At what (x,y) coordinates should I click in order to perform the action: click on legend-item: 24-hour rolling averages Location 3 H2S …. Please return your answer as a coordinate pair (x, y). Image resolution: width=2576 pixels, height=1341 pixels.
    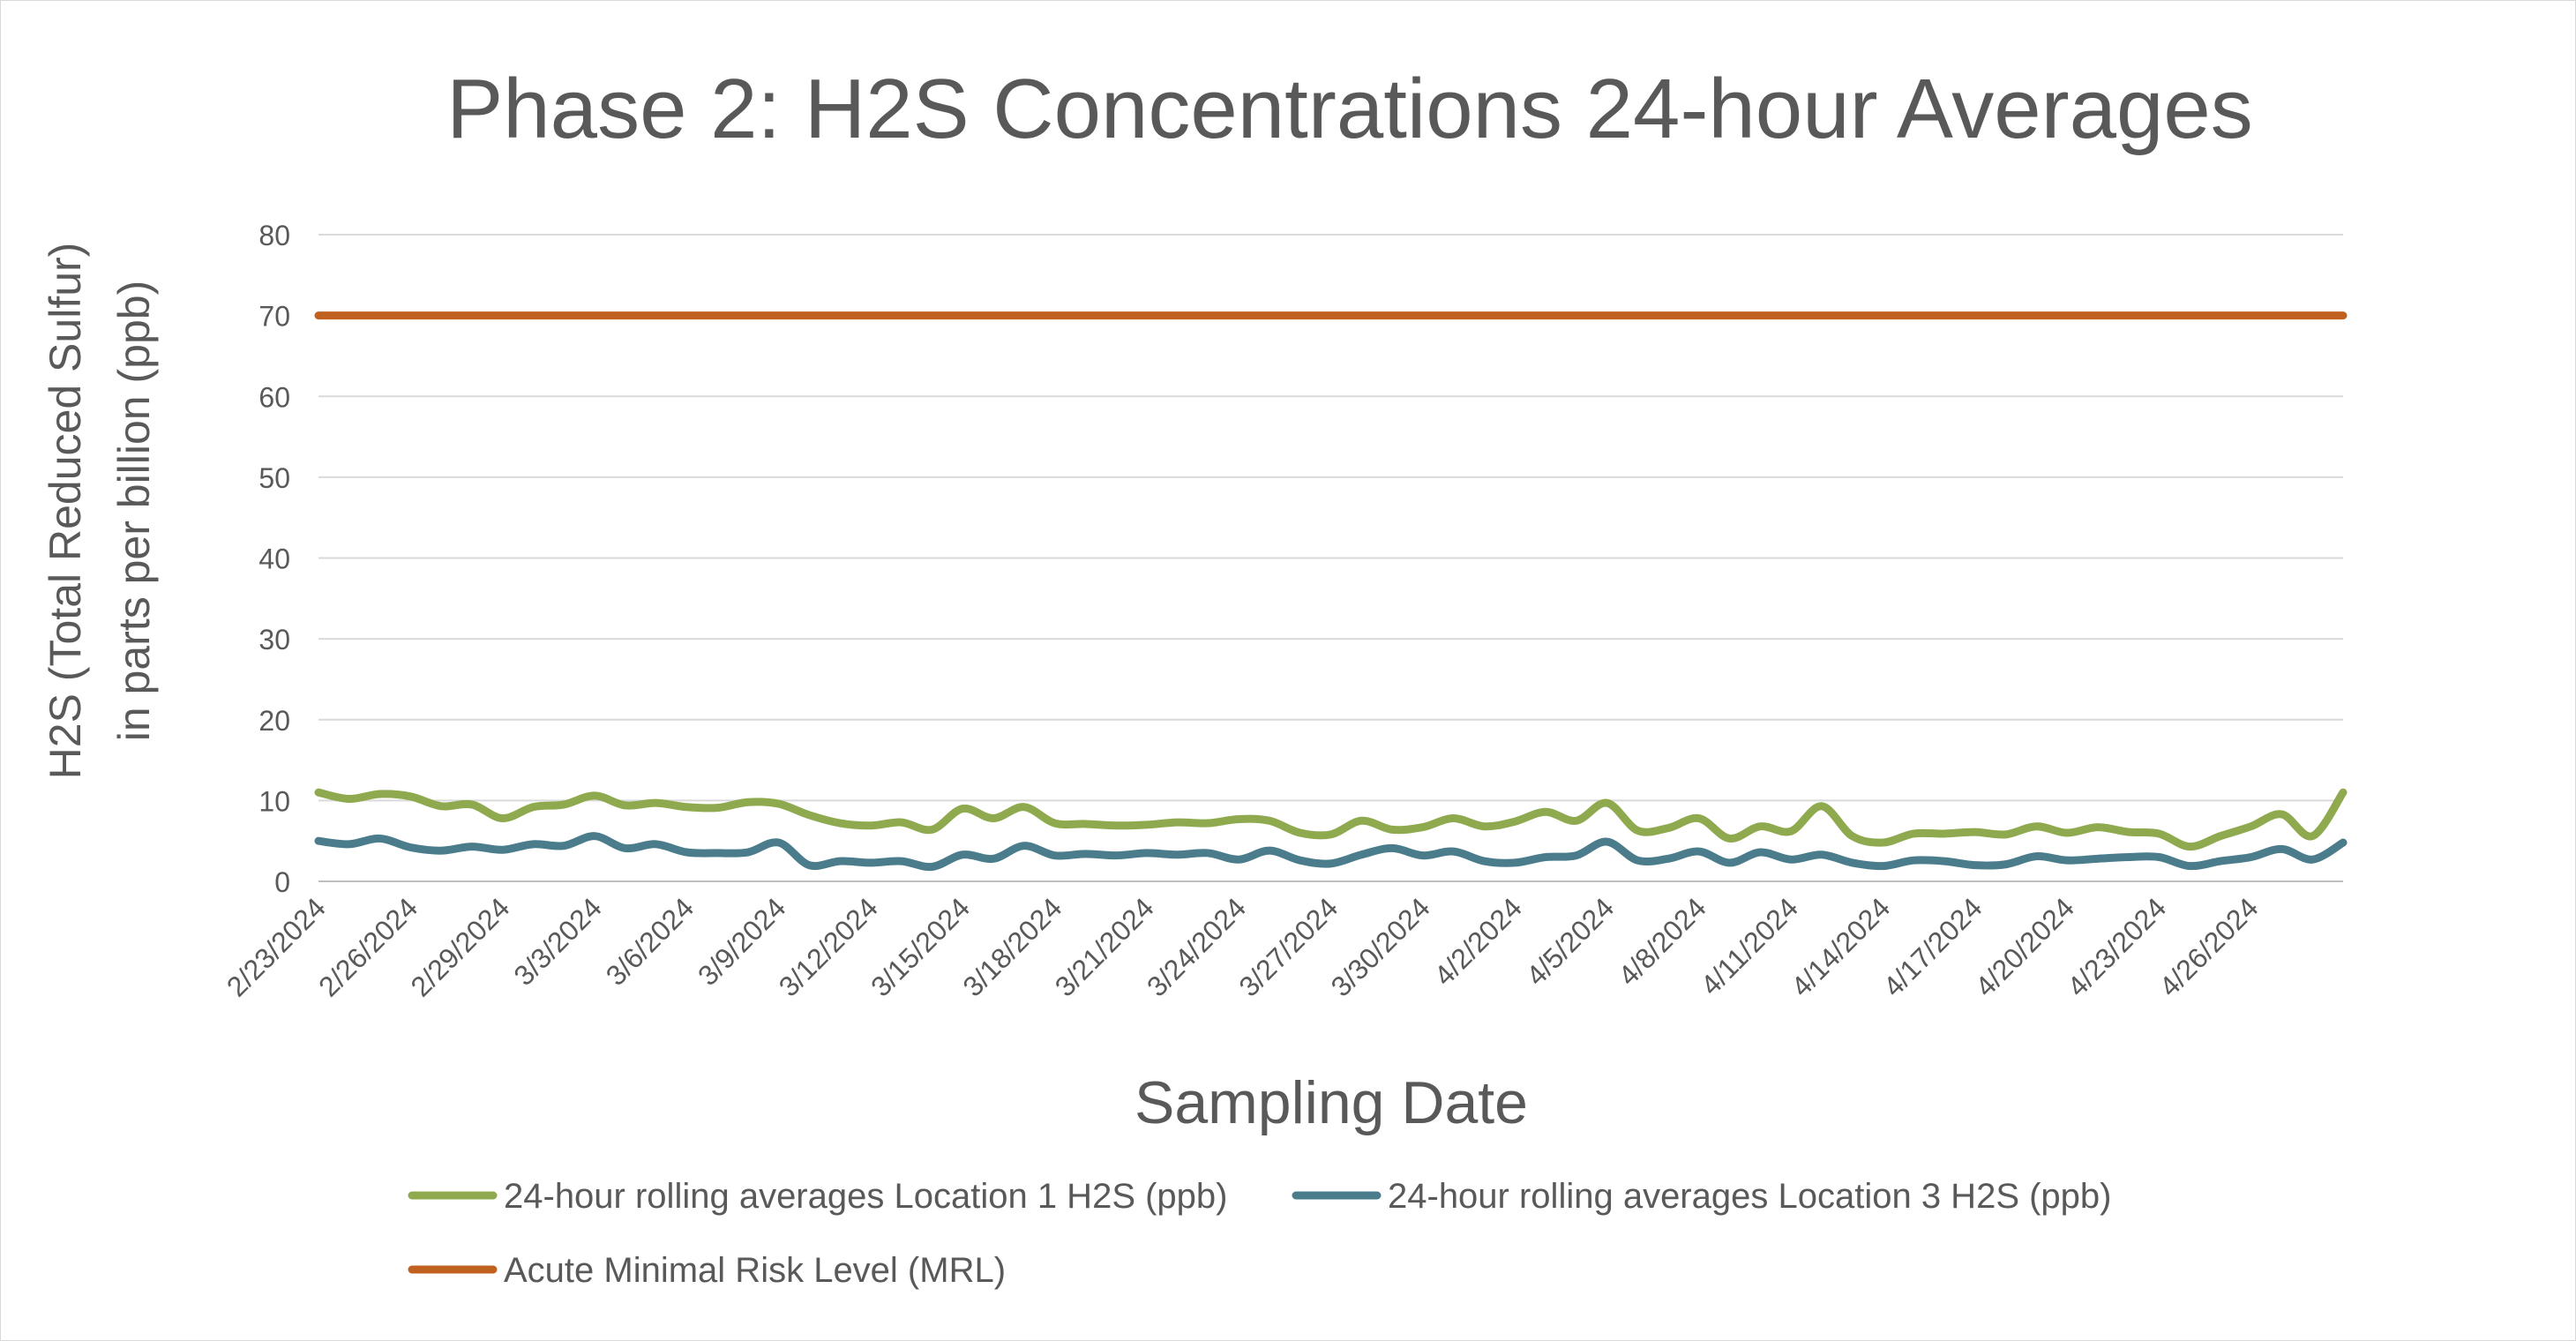
    Looking at the image, I should click on (1702, 1196).